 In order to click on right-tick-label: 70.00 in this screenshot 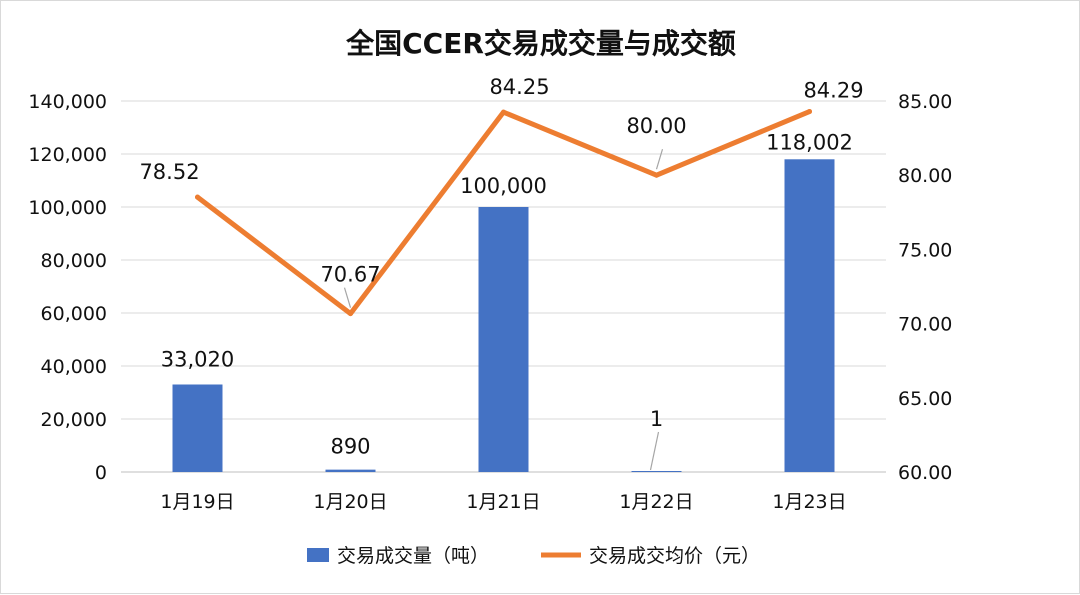, I will do `click(925, 325)`.